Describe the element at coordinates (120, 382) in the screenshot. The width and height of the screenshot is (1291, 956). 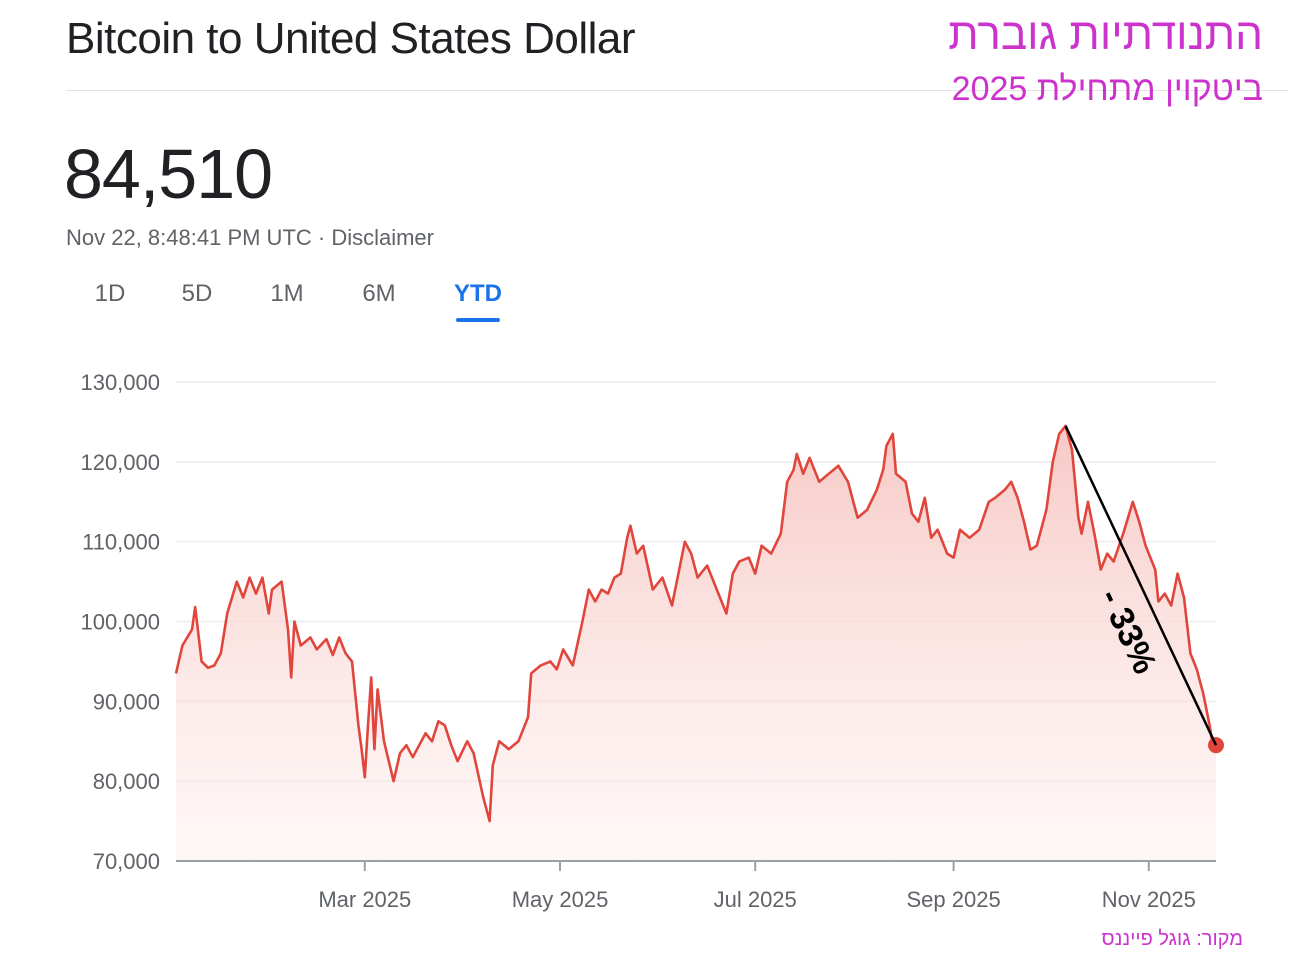
I see `y-tick-label: 130,000` at that location.